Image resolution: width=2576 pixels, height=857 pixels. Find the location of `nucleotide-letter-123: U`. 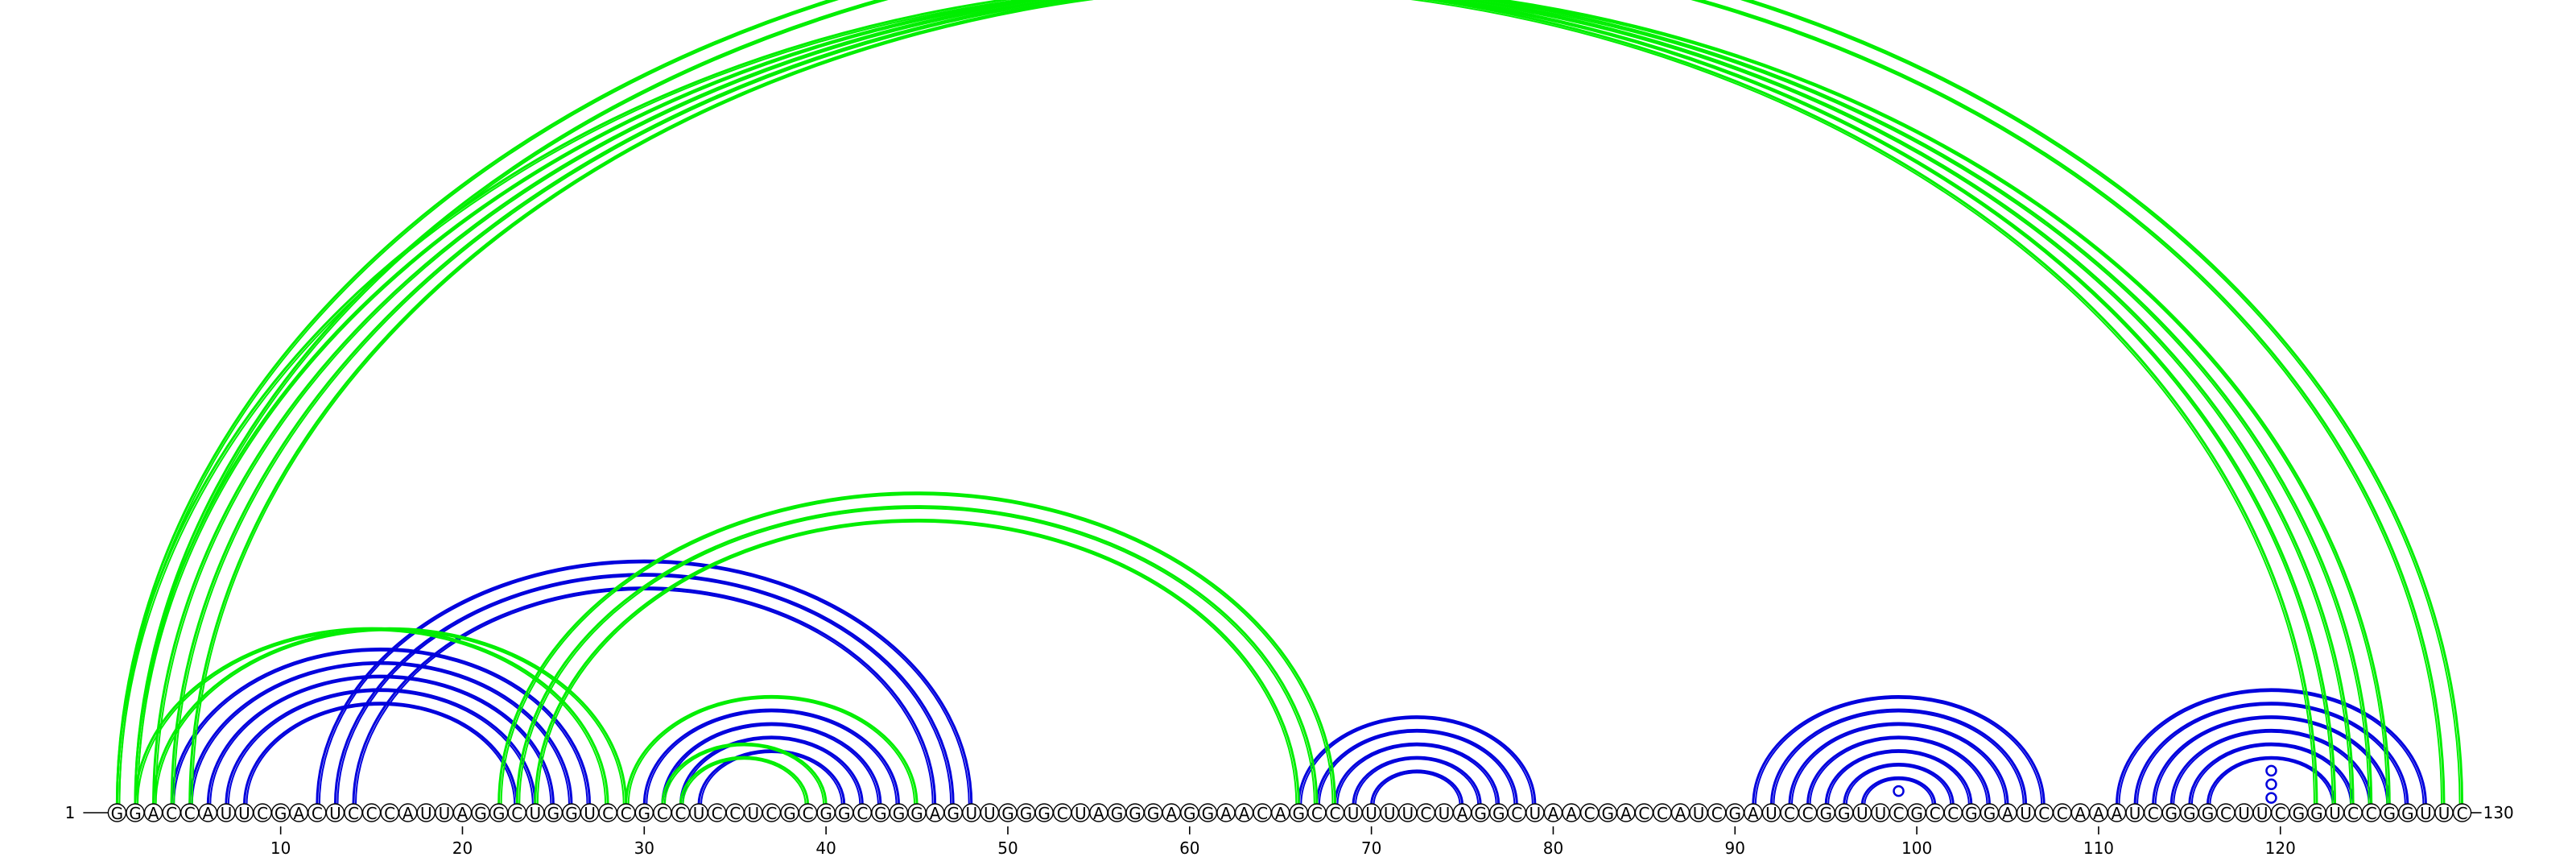

nucleotide-letter-123: U is located at coordinates (2335, 813).